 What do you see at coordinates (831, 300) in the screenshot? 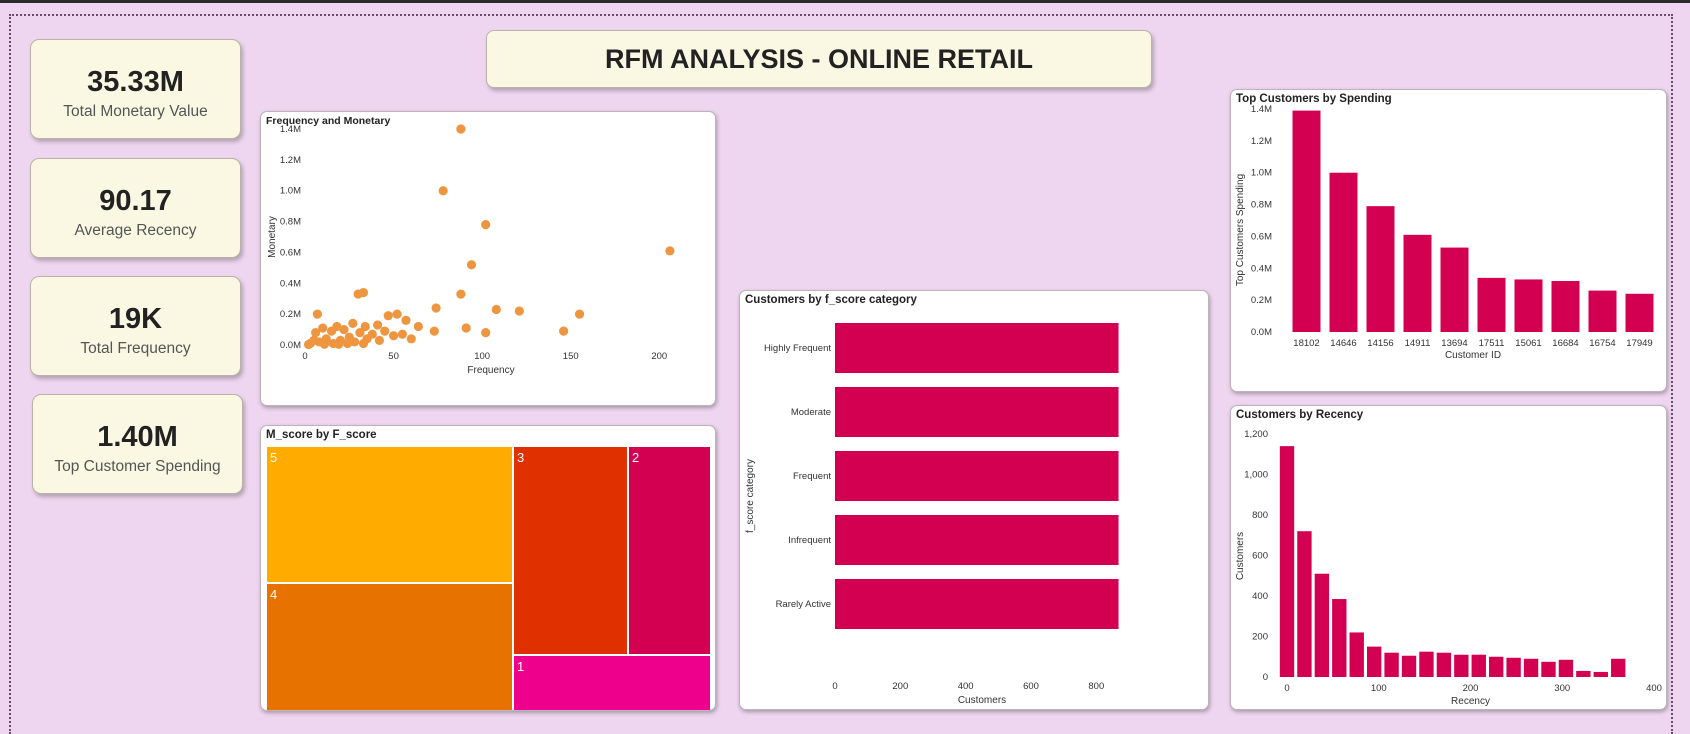
I see `chart-title: Customers by f_score category` at bounding box center [831, 300].